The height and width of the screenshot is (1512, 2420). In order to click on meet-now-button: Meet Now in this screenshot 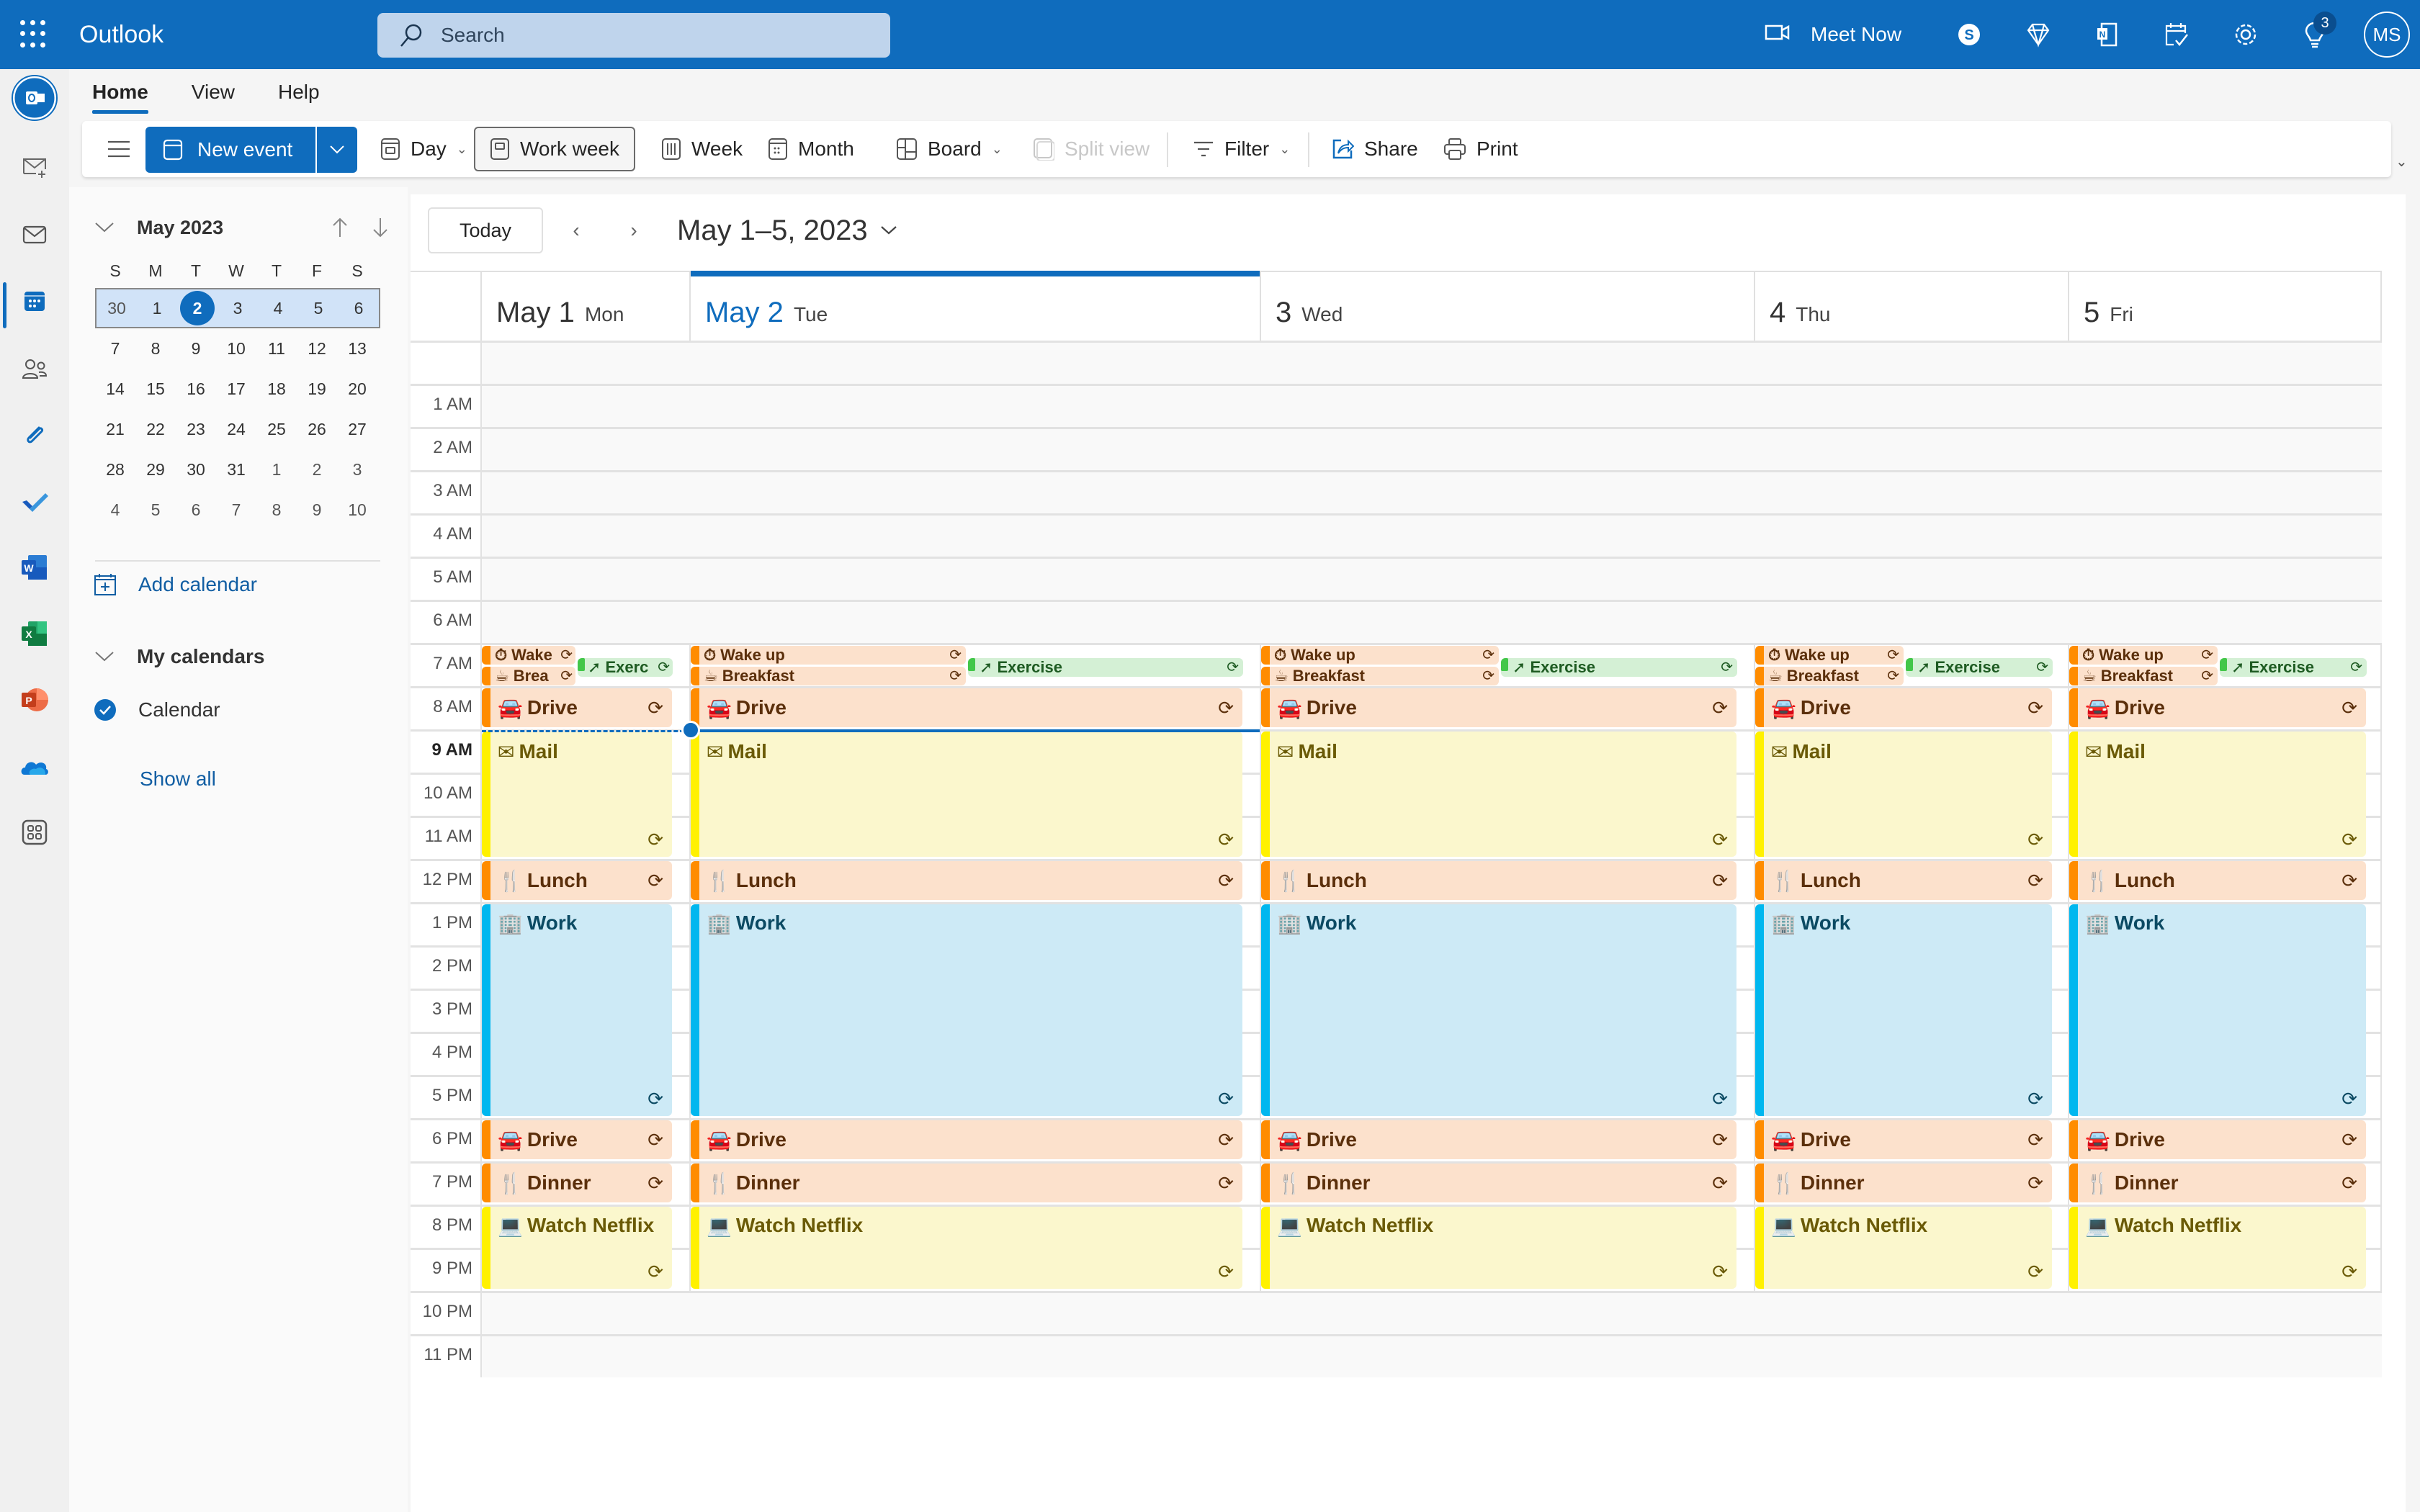, I will do `click(1833, 34)`.